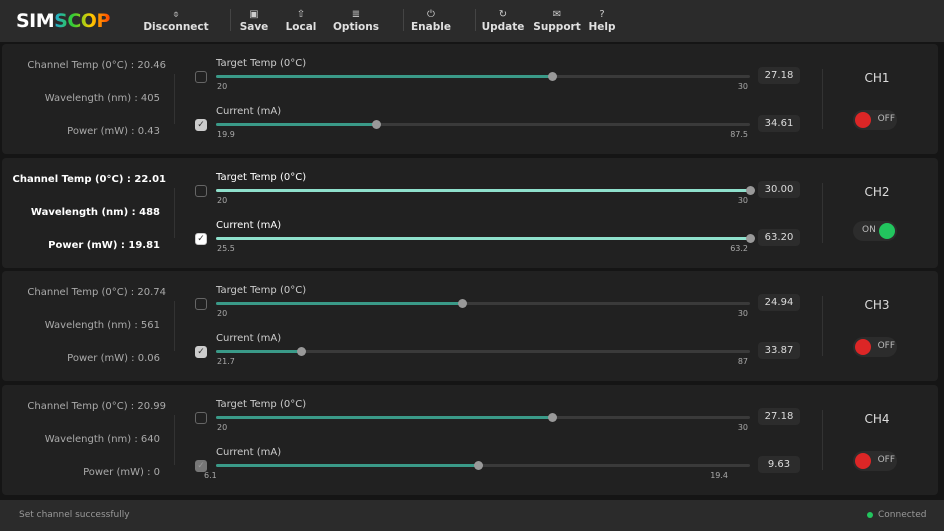 The width and height of the screenshot is (944, 531). I want to click on current-value-input: 63.20, so click(779, 237).